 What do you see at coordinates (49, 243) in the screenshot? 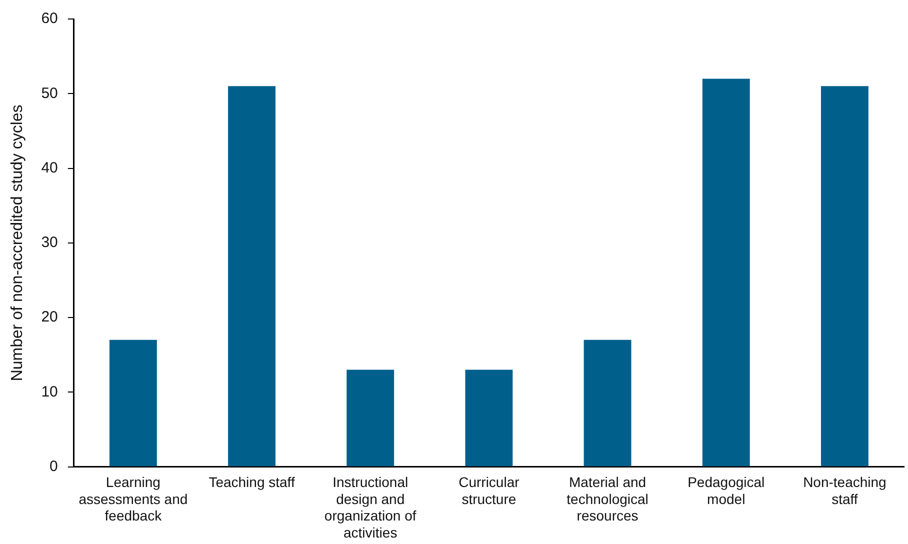
I see `y-tick-label: 30` at bounding box center [49, 243].